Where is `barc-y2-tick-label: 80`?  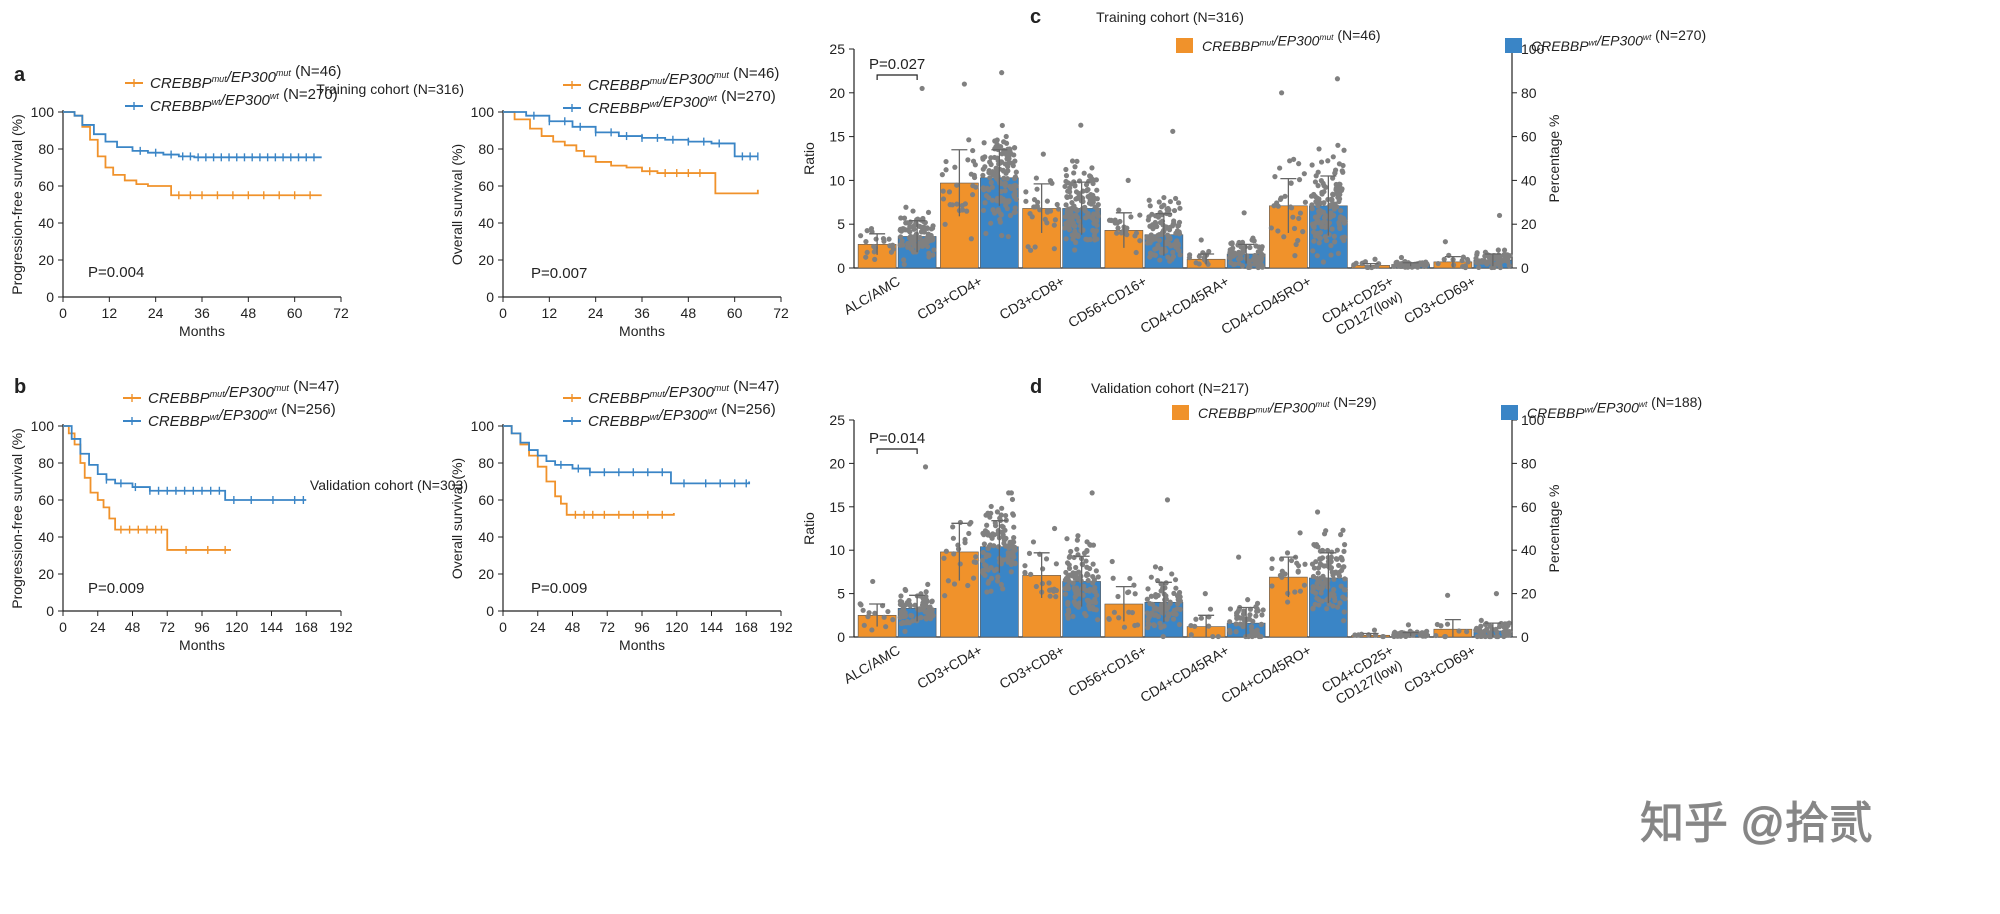 barc-y2-tick-label: 80 is located at coordinates (1529, 93).